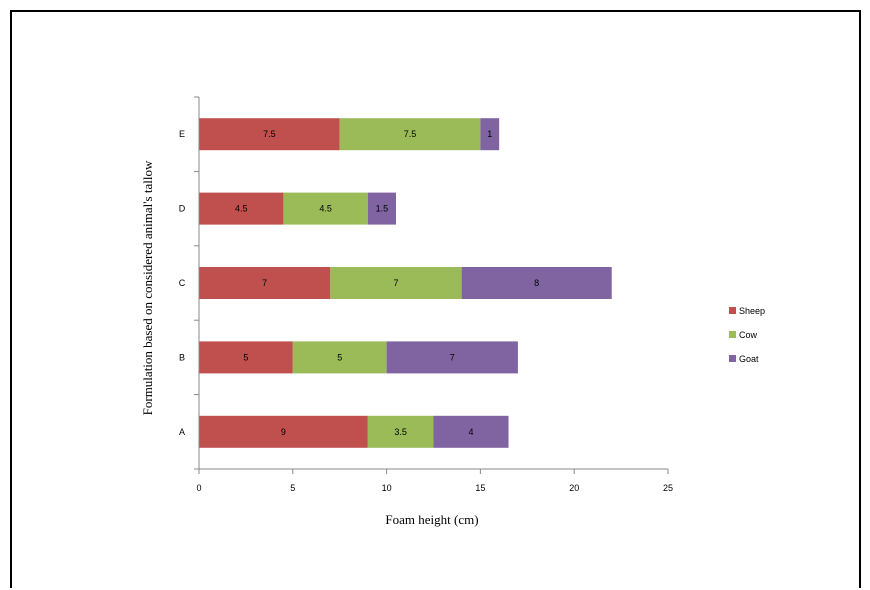  I want to click on data-label-e-cow: 7.5, so click(410, 134).